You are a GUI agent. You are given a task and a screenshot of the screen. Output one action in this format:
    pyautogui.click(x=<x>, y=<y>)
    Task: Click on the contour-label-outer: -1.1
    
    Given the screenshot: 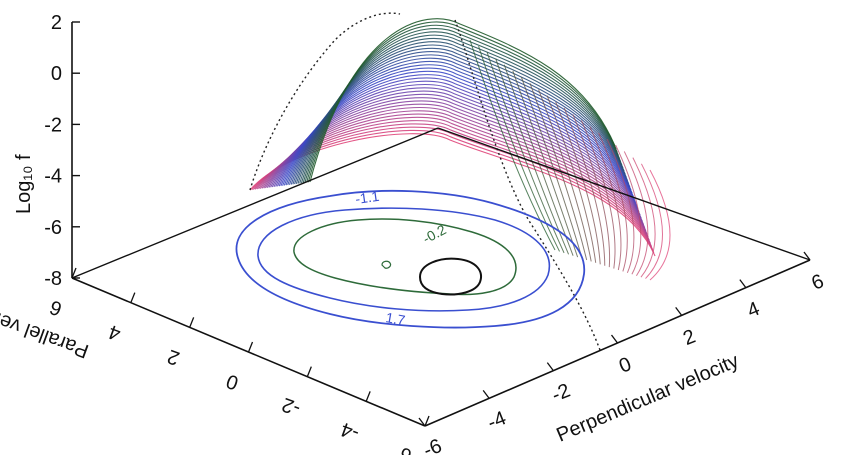 What is the action you would take?
    pyautogui.click(x=367, y=197)
    